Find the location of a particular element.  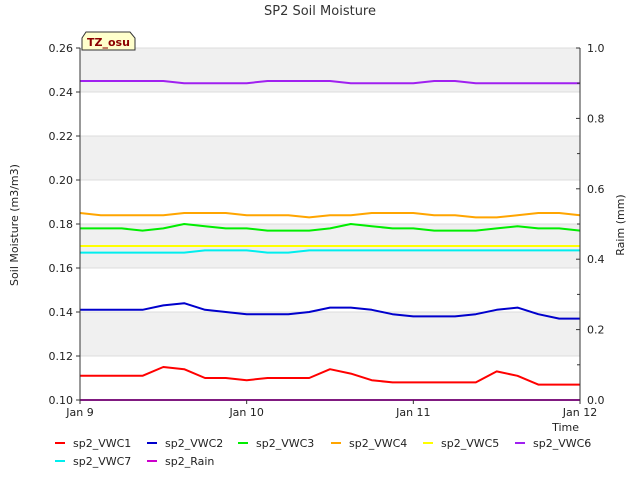

x-tick-label: Jan 11 is located at coordinates (412, 412).